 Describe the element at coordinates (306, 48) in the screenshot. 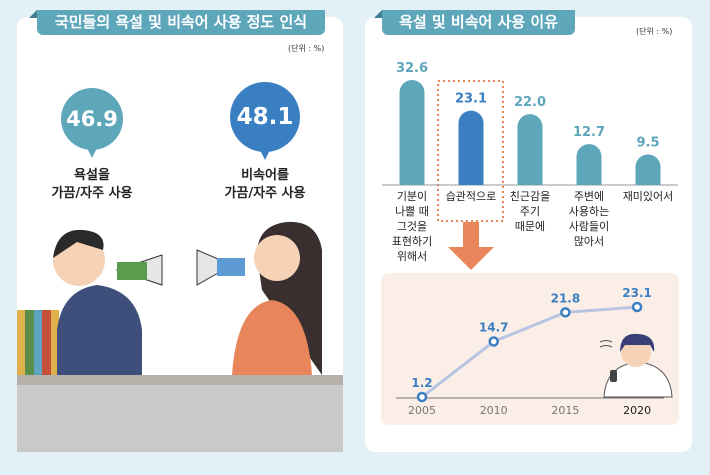

I see `left-unit: (단위 : %)` at that location.